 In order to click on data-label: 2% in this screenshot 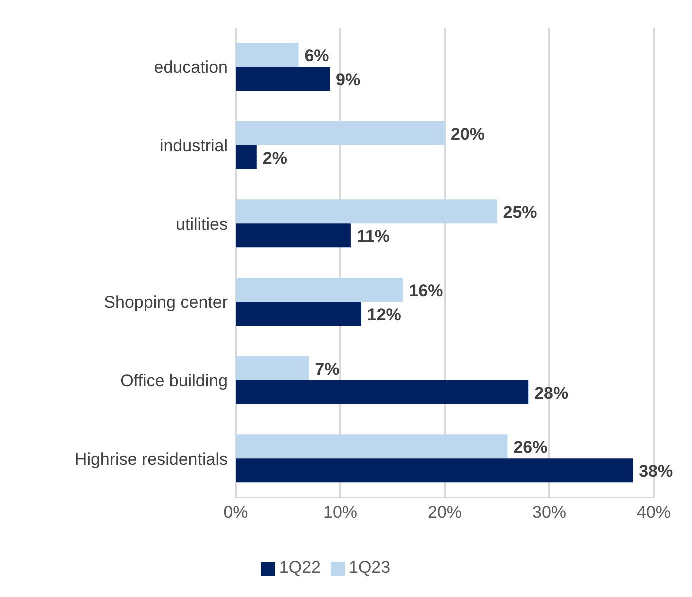, I will do `click(275, 158)`.